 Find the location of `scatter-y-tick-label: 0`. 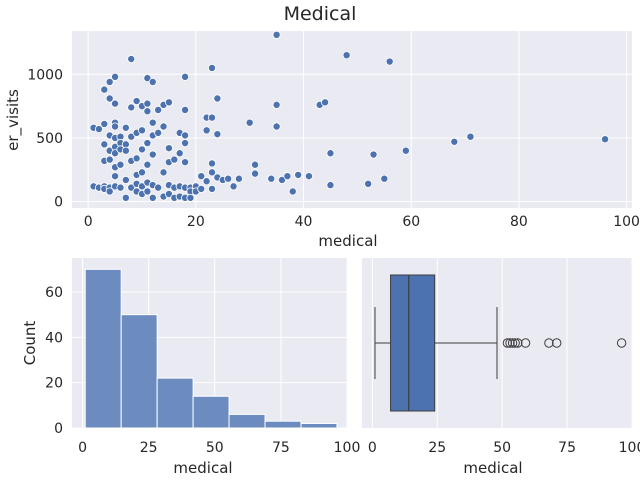

scatter-y-tick-label: 0 is located at coordinates (58, 203).